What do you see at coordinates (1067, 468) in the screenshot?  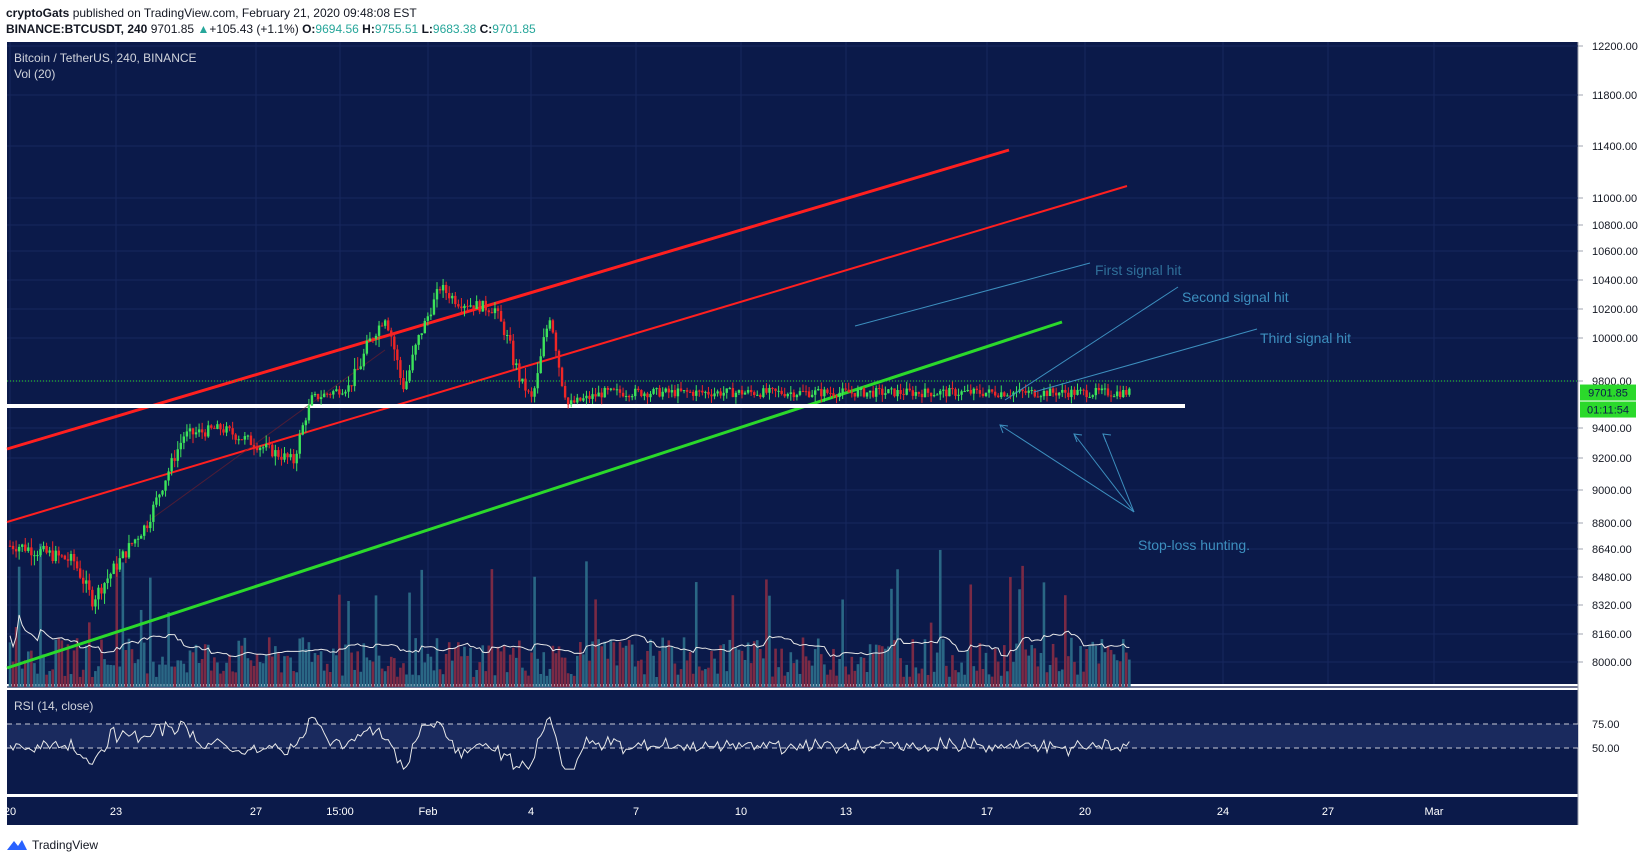 I see `stop-loss-arrow` at bounding box center [1067, 468].